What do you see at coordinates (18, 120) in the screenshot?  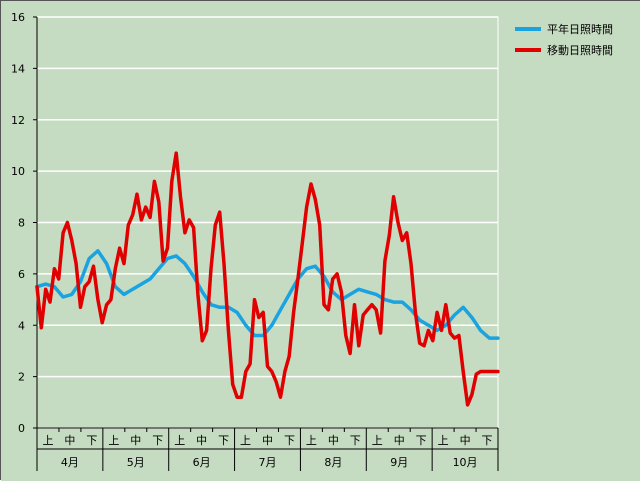 I see `y-tick-label: 12` at bounding box center [18, 120].